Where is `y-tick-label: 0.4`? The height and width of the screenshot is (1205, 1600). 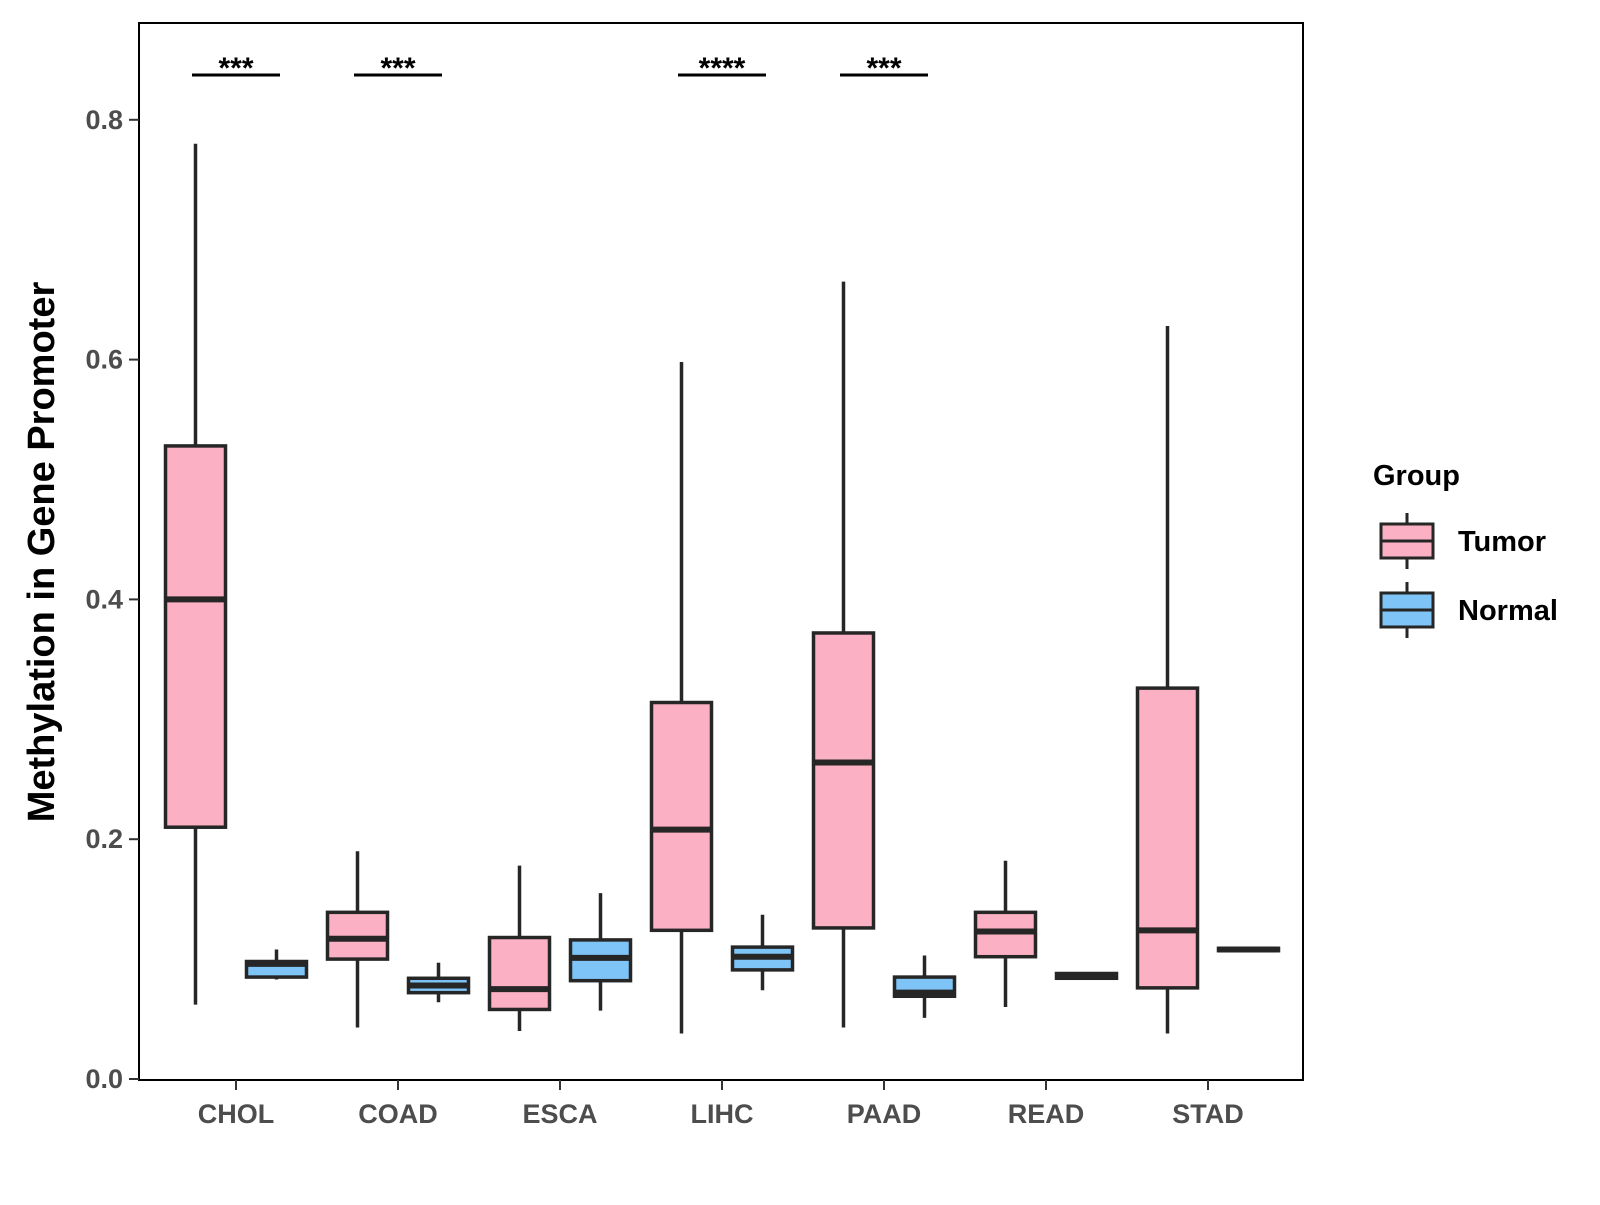 y-tick-label: 0.4 is located at coordinates (104, 599).